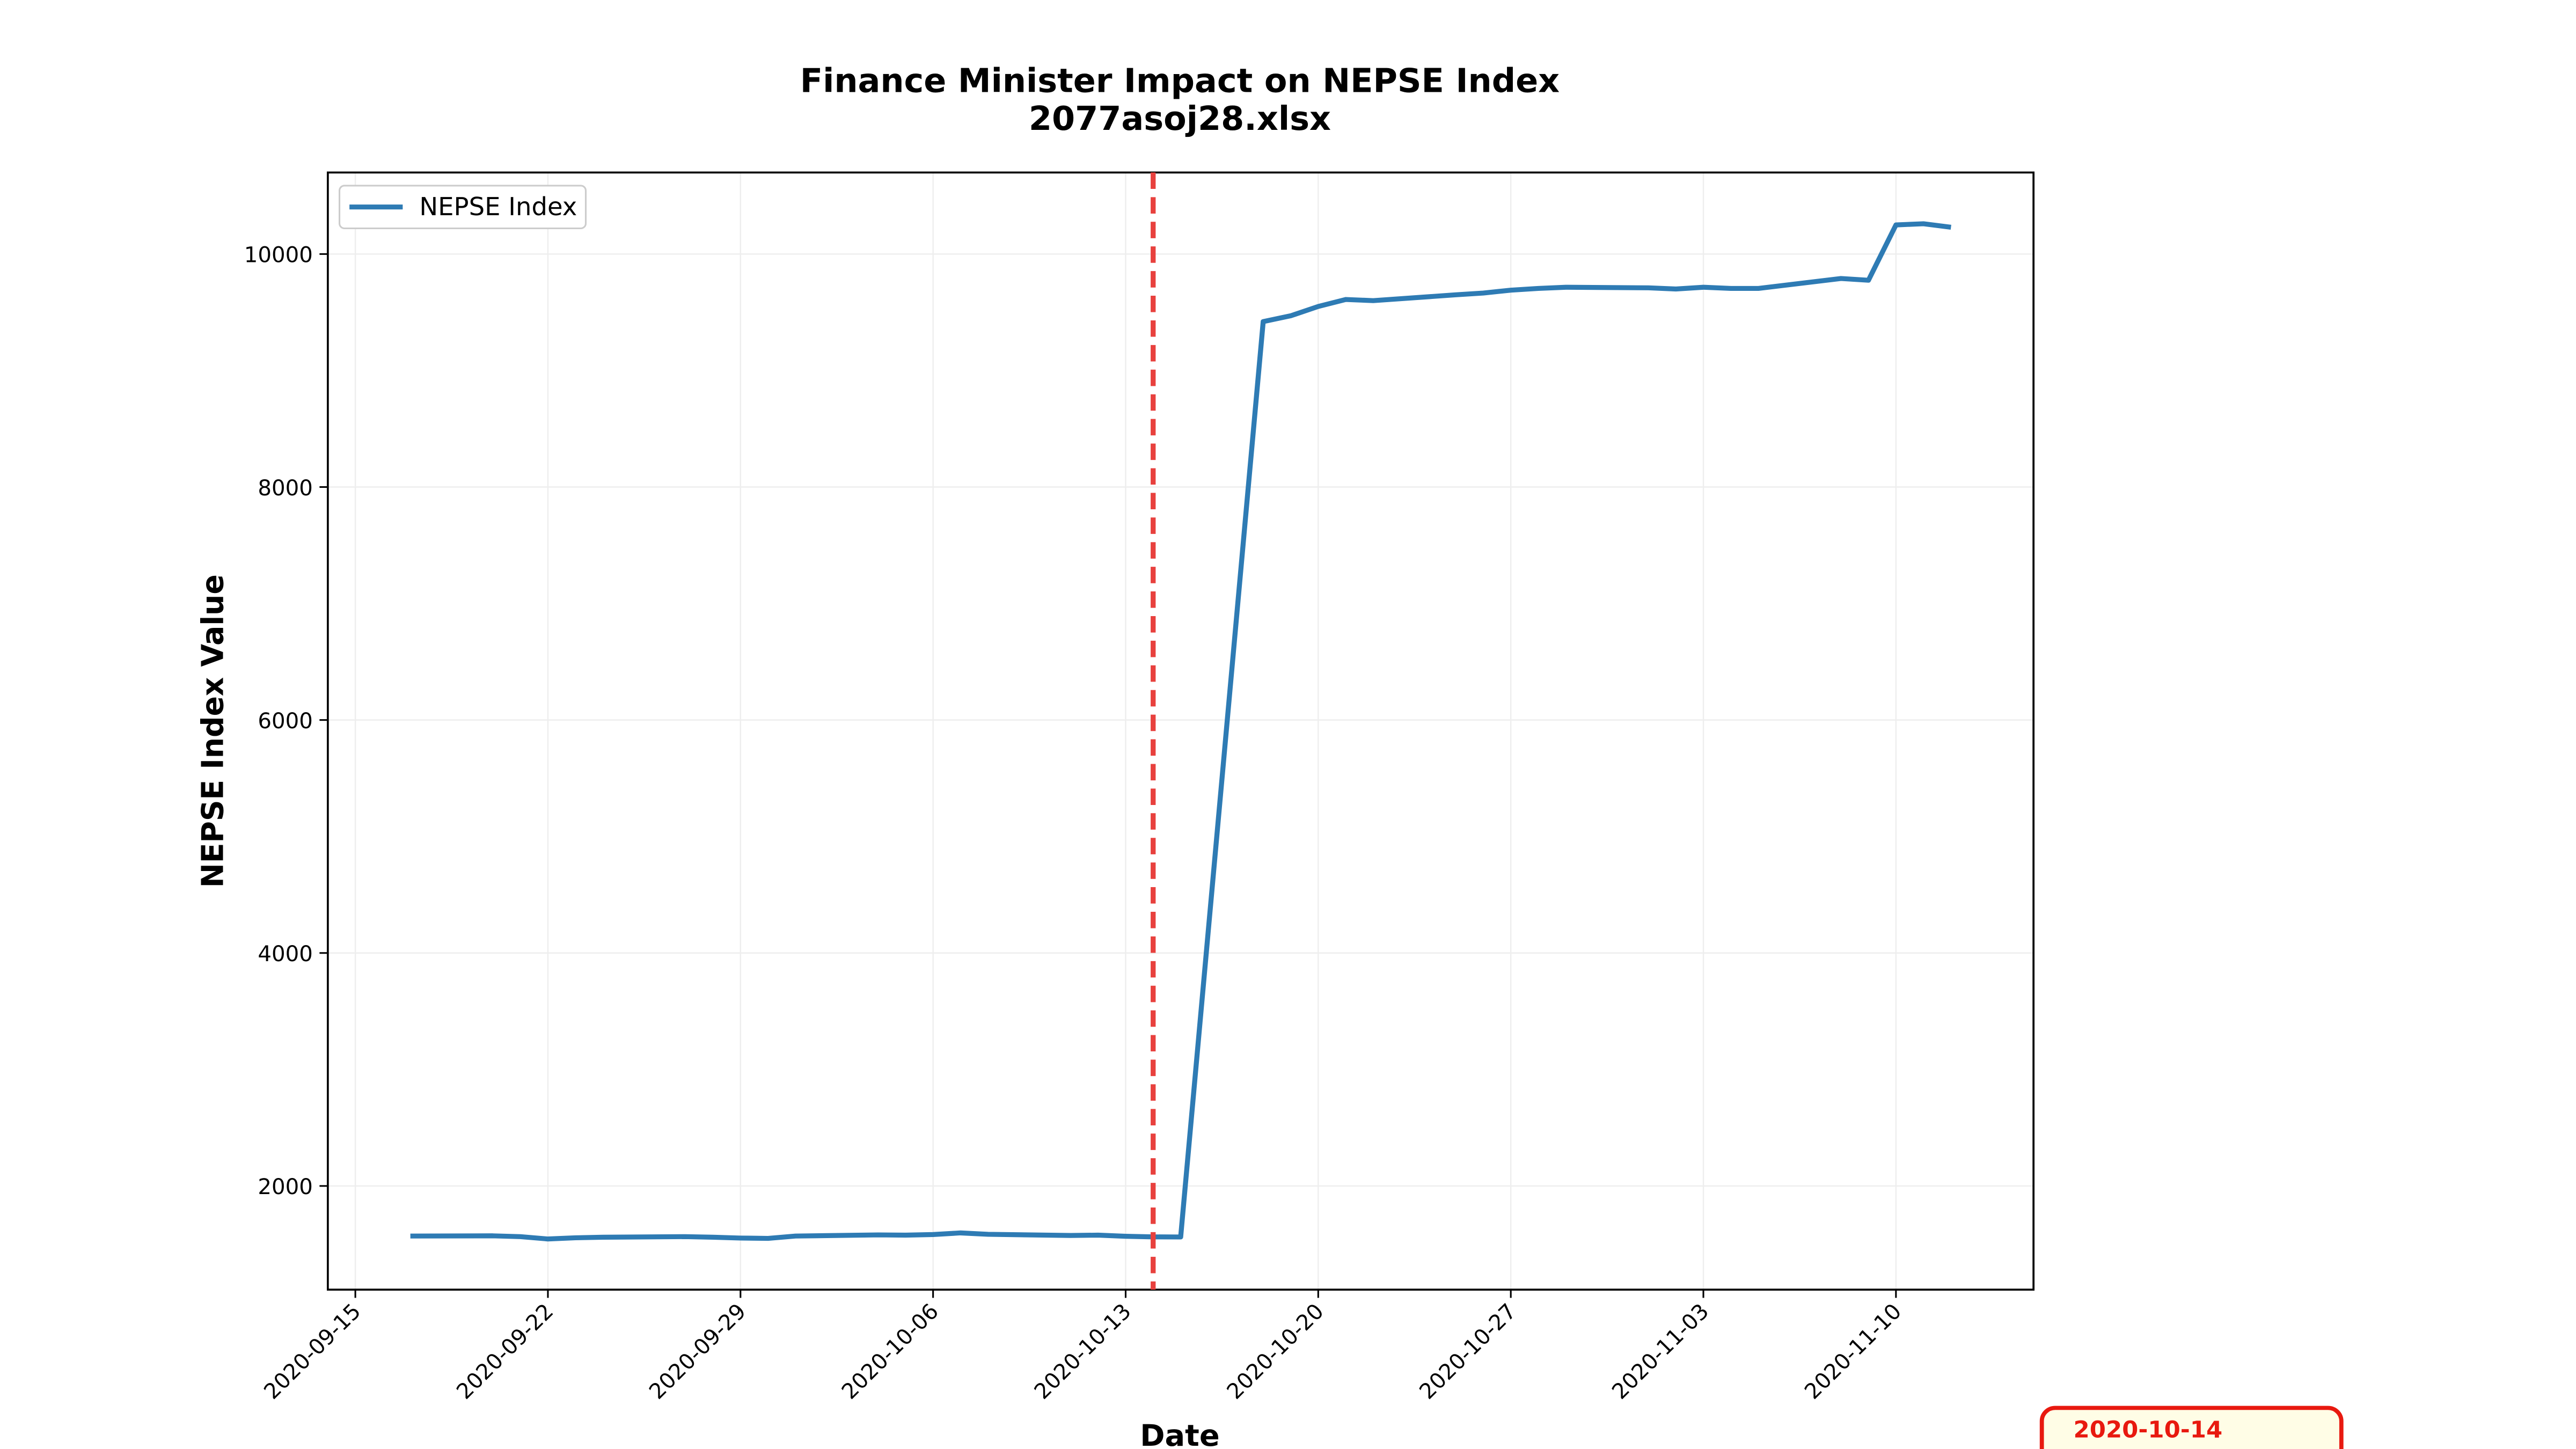 This screenshot has width=2576, height=1449. I want to click on x-tick-label: 2020-09-15, so click(312, 1351).